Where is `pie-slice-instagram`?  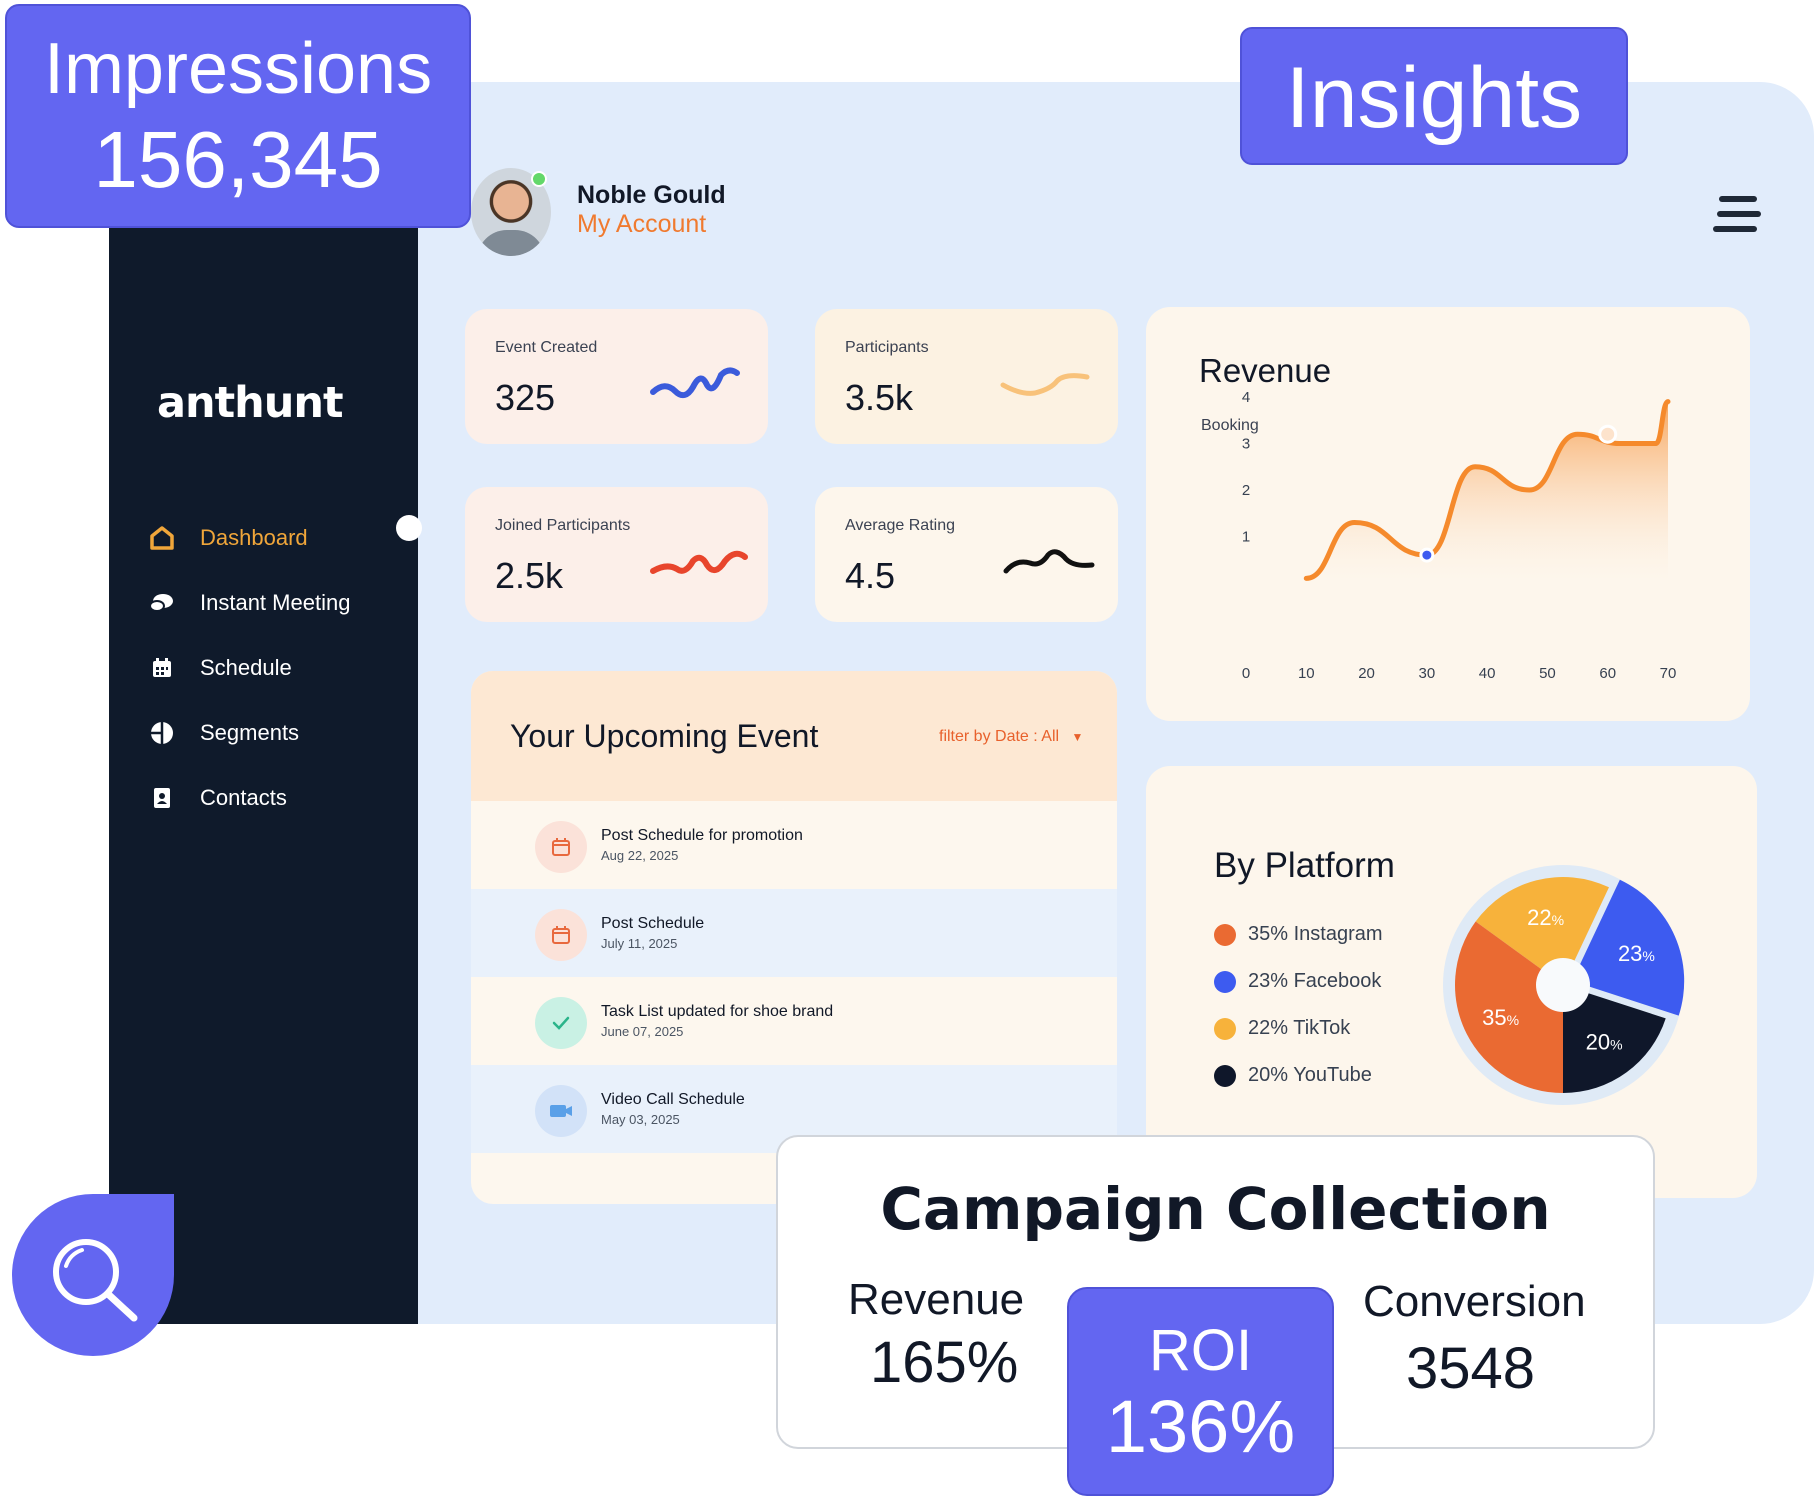 pie-slice-instagram is located at coordinates (1509, 1007).